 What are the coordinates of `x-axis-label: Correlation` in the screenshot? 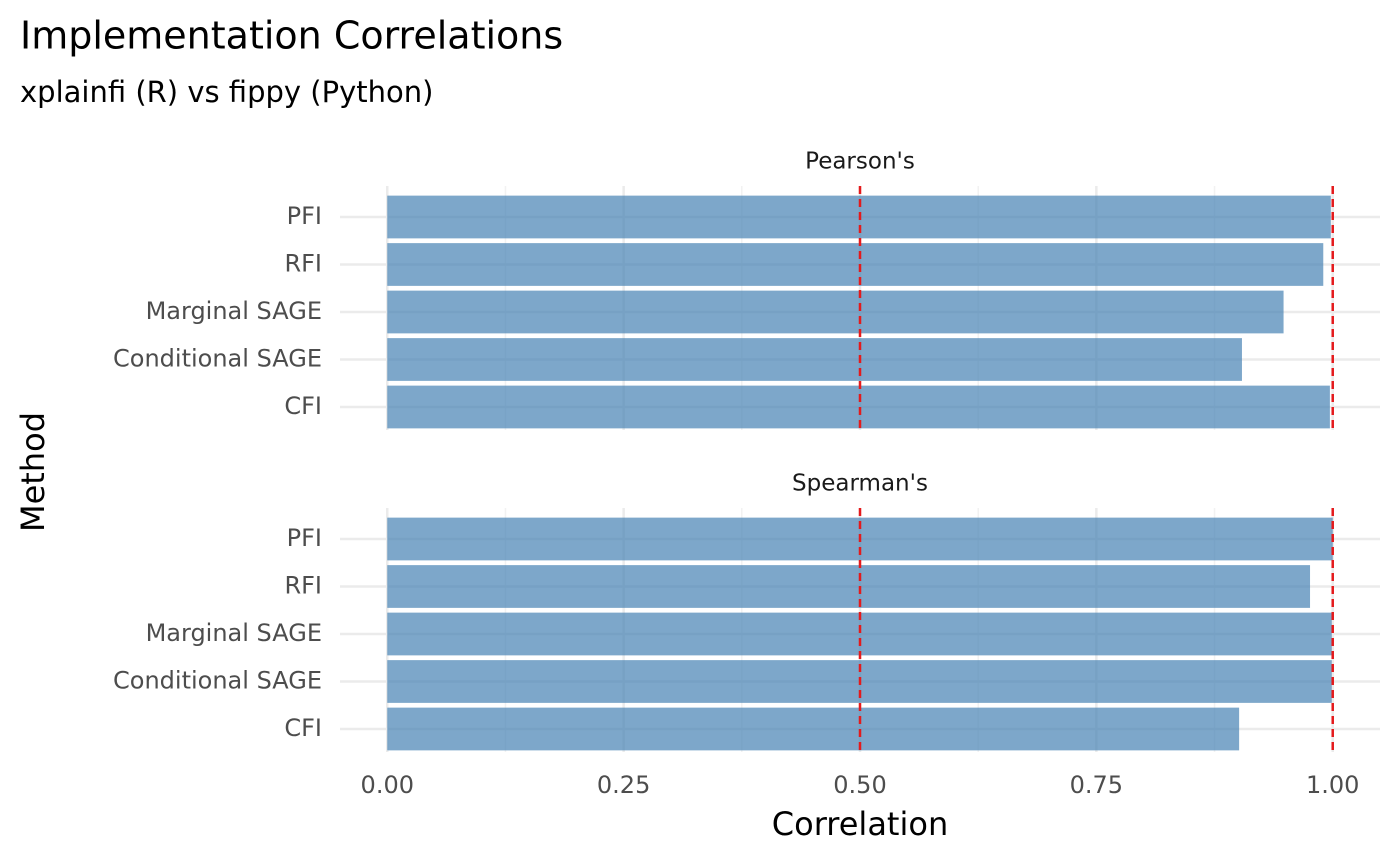 It's located at (860, 824).